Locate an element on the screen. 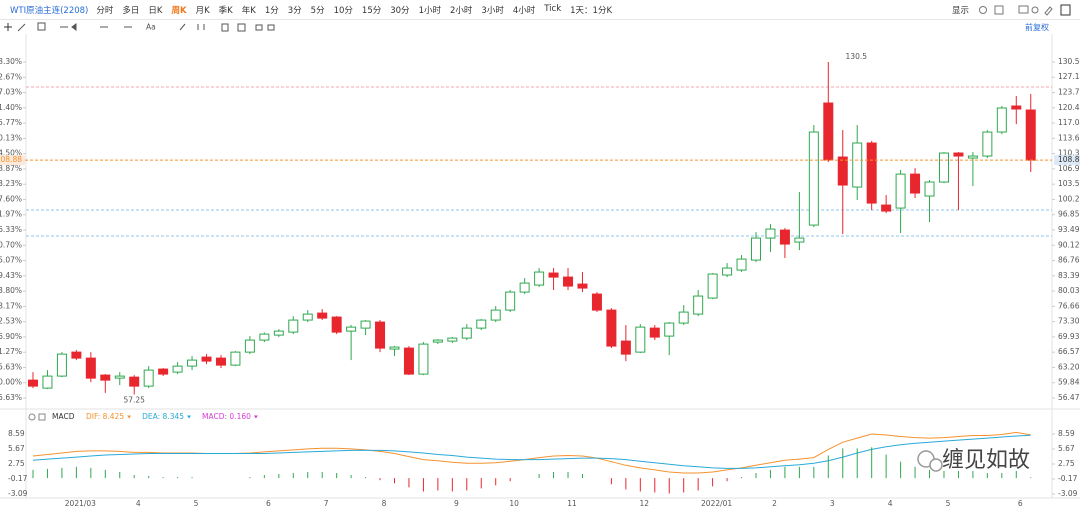  legend-label: DEA: 8.345 is located at coordinates (163, 416).